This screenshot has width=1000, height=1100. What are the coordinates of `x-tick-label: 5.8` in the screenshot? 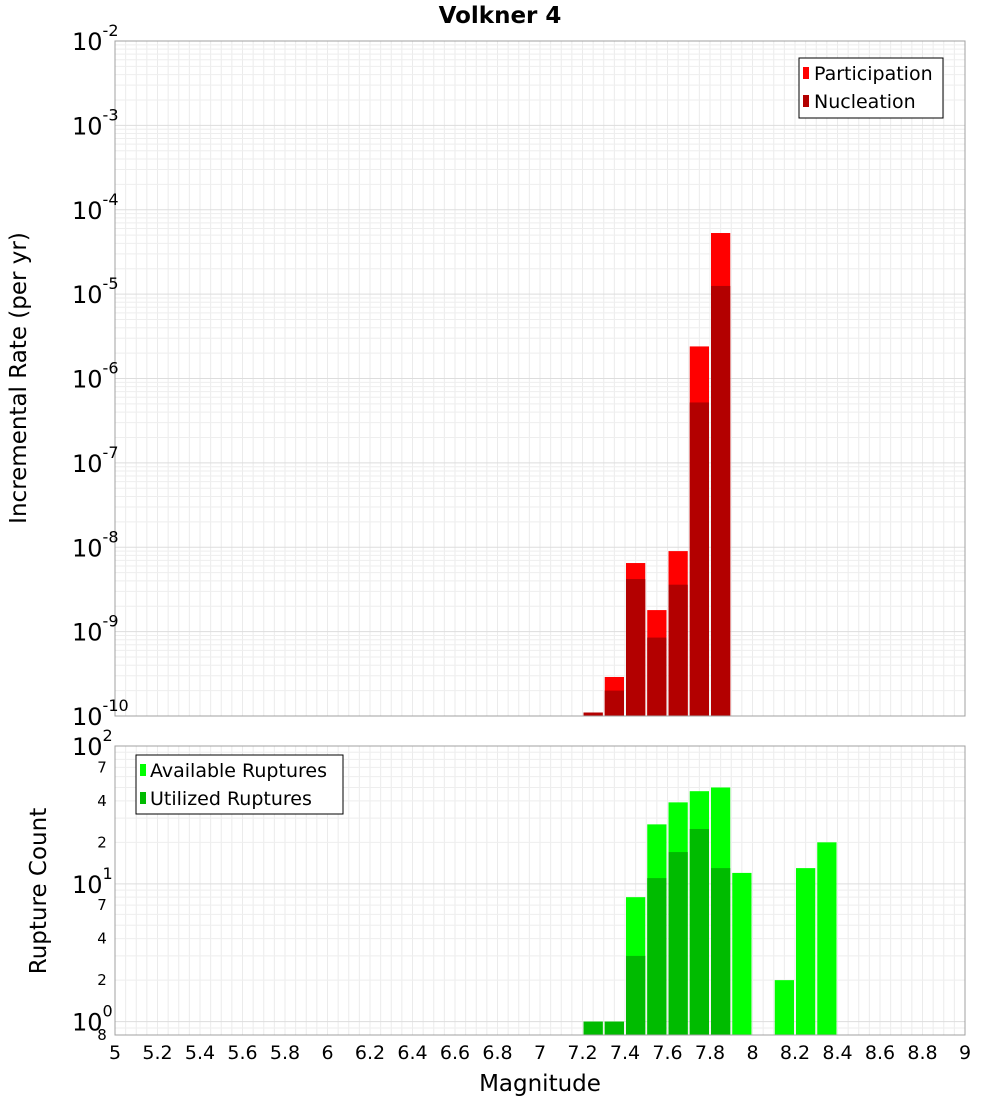 It's located at (285, 1053).